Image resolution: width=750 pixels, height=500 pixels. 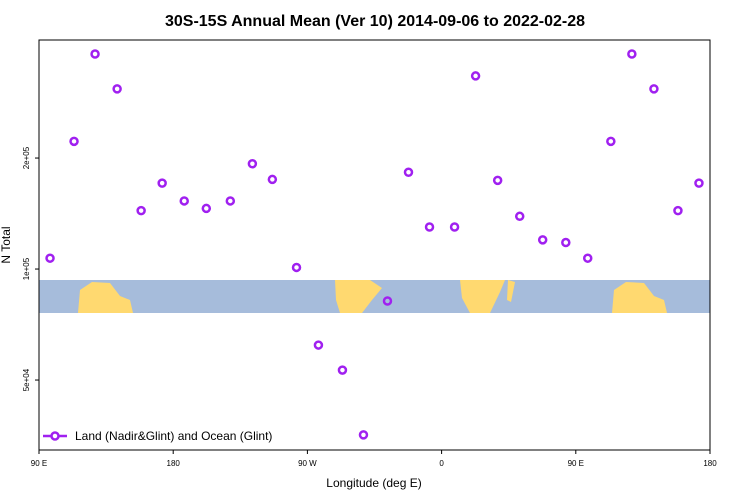 What do you see at coordinates (26, 268) in the screenshot?
I see `y-tick-label: 1e+05` at bounding box center [26, 268].